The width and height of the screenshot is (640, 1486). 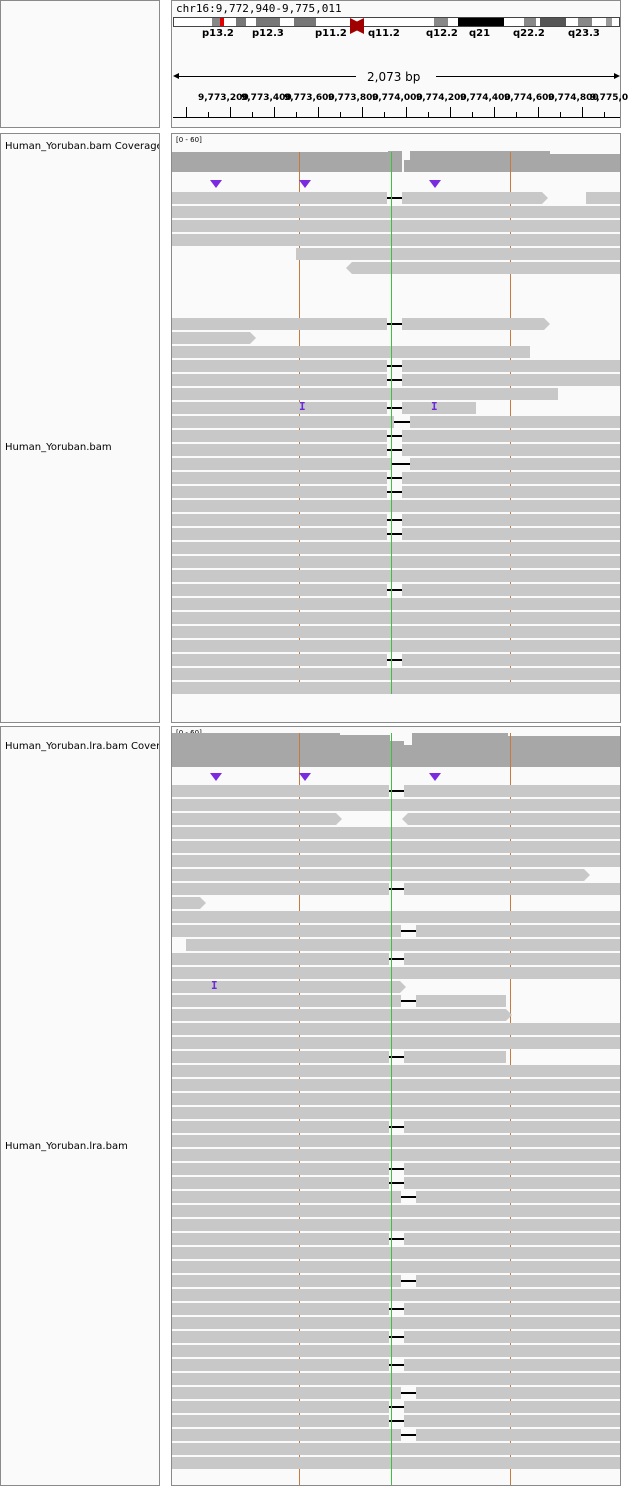 I want to click on span-arrow-left-icon, so click(x=176, y=76).